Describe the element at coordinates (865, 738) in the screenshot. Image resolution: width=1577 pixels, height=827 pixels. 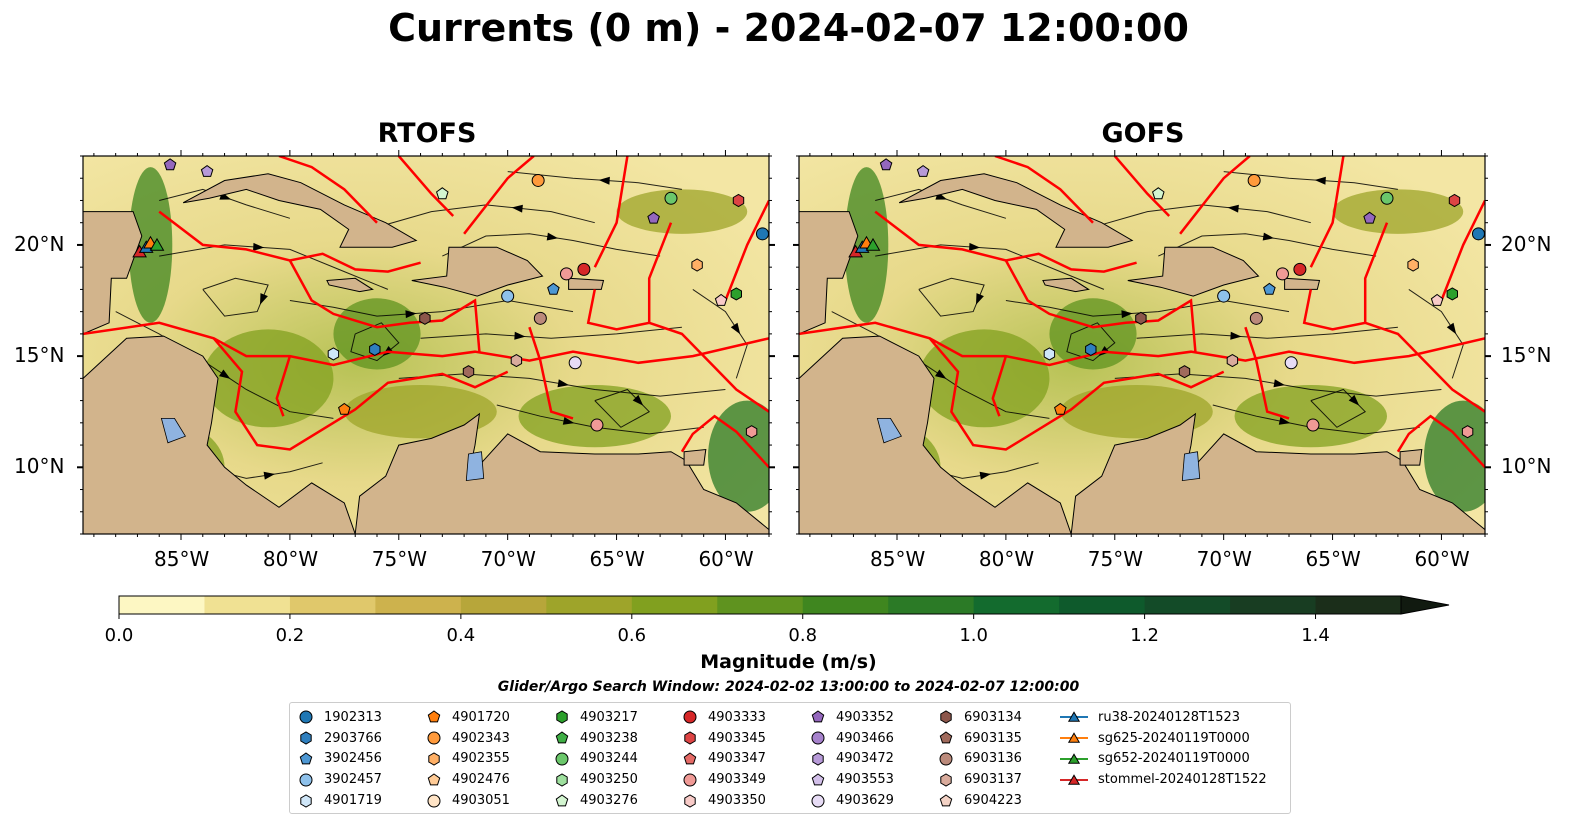
I see `legend-label: 4903466` at that location.